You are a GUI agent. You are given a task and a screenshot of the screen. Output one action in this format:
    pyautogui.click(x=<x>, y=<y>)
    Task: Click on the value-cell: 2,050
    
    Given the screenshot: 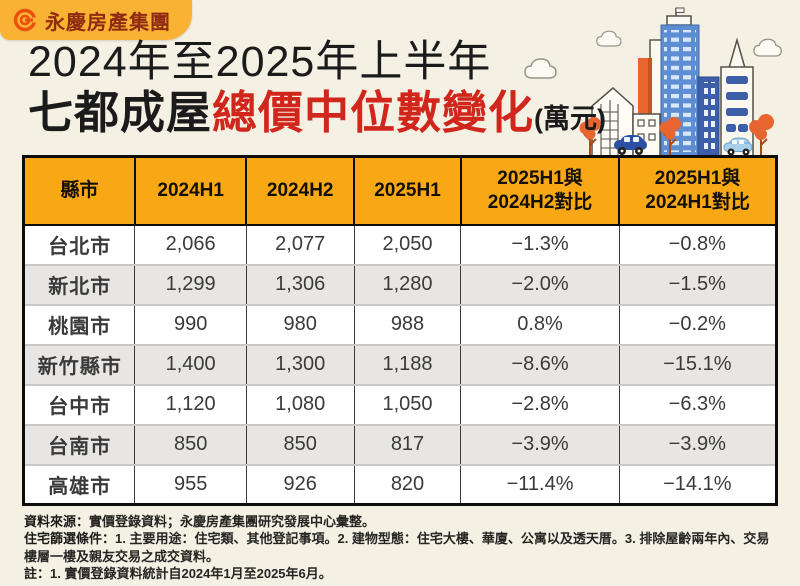 What is the action you would take?
    pyautogui.click(x=407, y=244)
    